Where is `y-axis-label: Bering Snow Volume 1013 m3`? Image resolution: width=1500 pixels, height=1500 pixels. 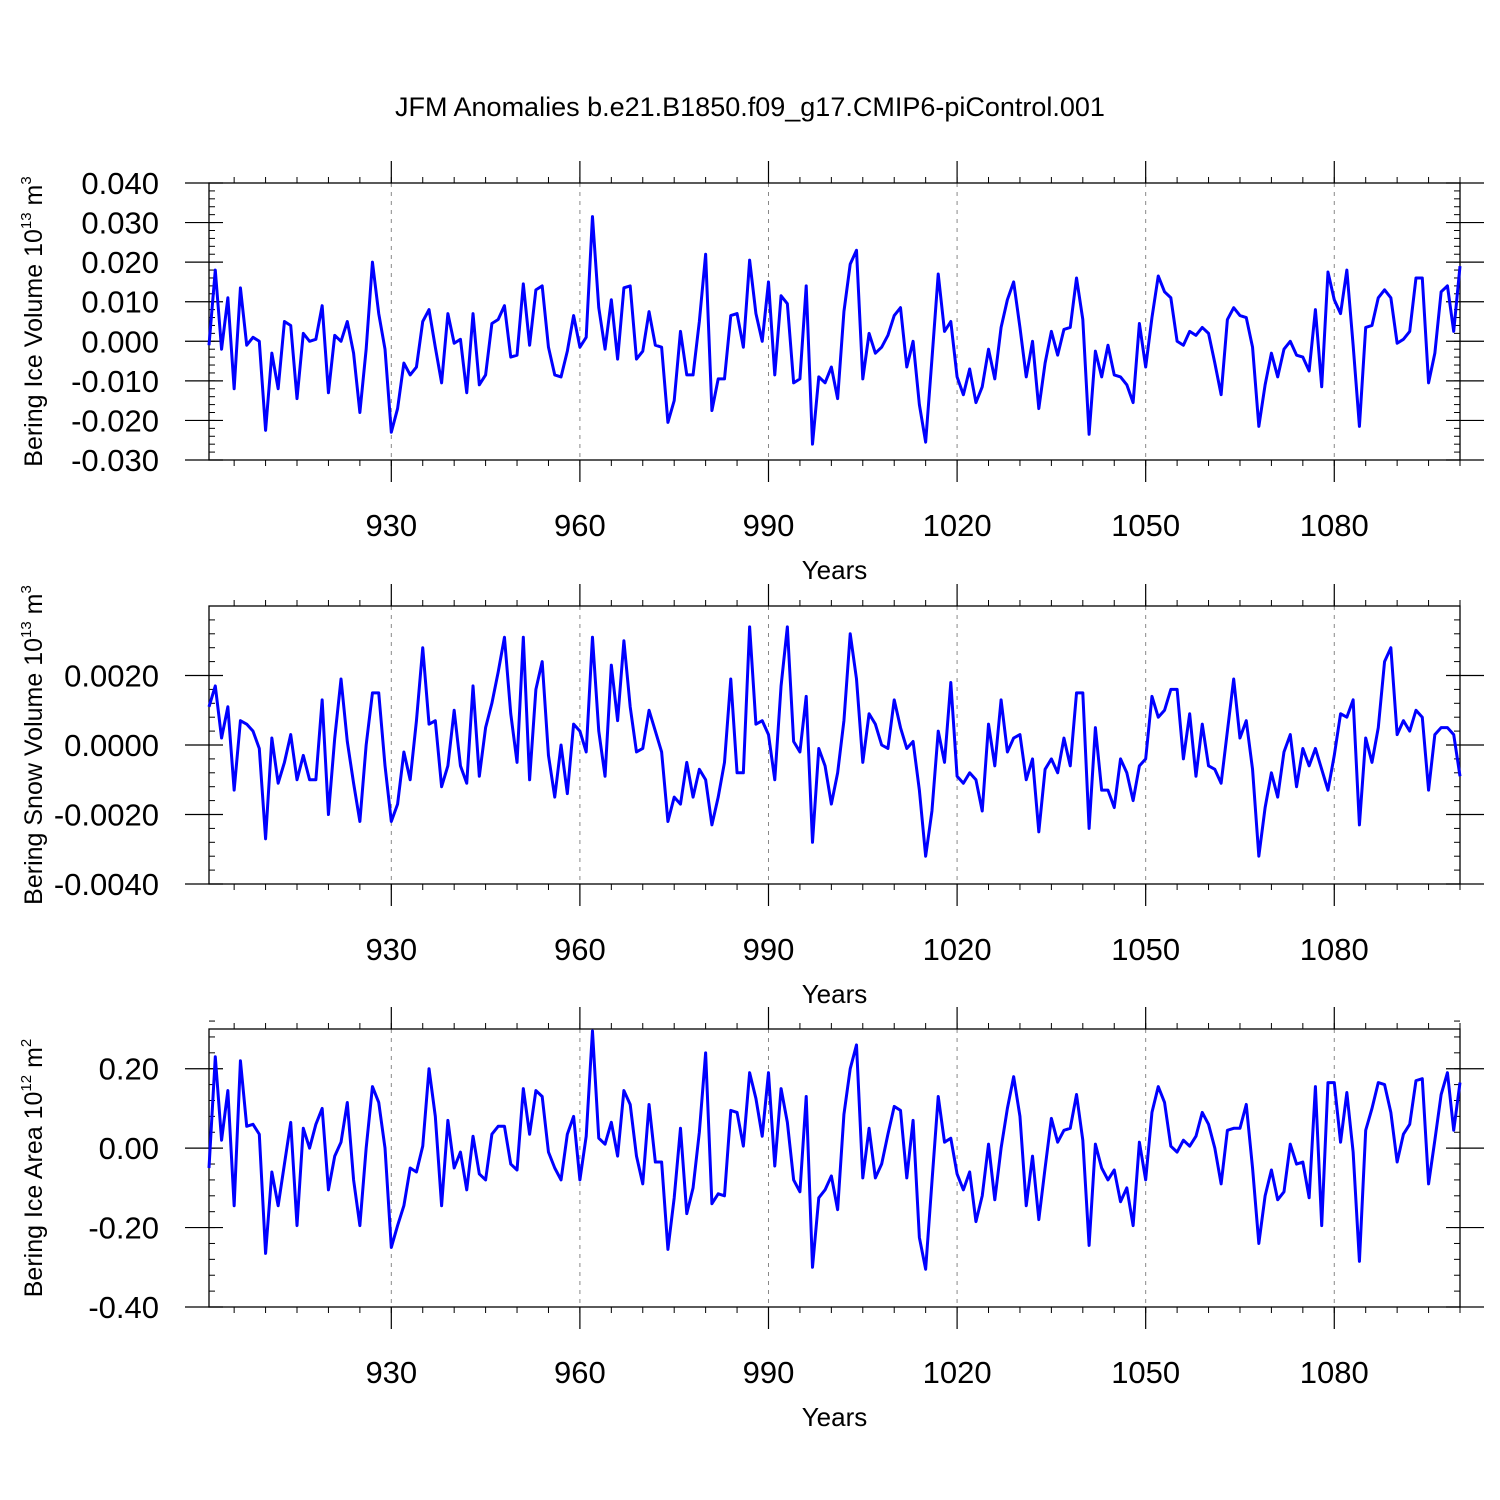 y-axis-label: Bering Snow Volume 1013 m3 is located at coordinates (33, 745).